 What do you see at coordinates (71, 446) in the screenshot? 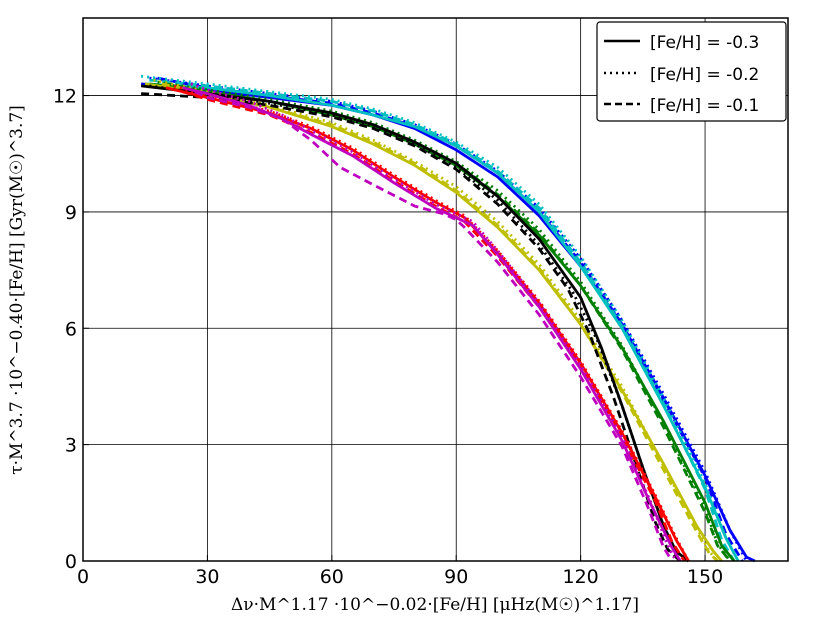
I see `y-tick-label: 3` at bounding box center [71, 446].